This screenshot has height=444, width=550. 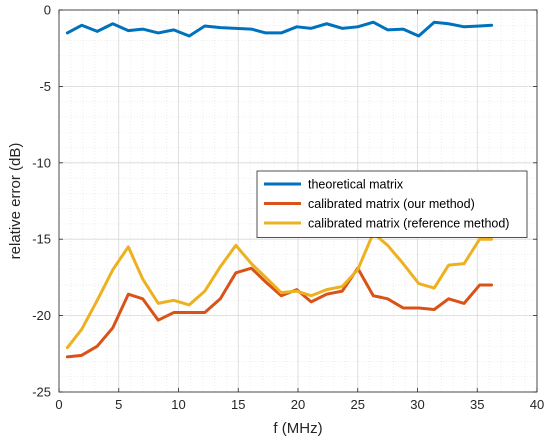 I want to click on y-tick-label: -20, so click(x=41, y=315).